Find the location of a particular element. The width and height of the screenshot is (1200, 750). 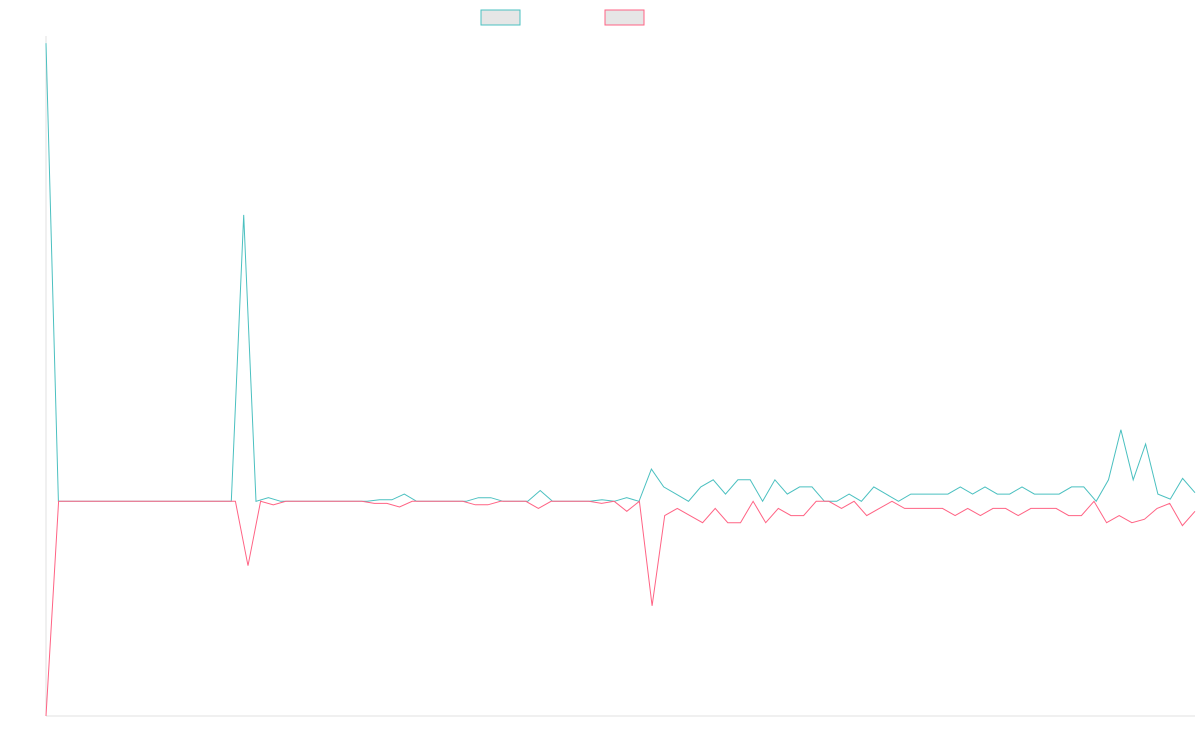

legend is located at coordinates (562, 17).